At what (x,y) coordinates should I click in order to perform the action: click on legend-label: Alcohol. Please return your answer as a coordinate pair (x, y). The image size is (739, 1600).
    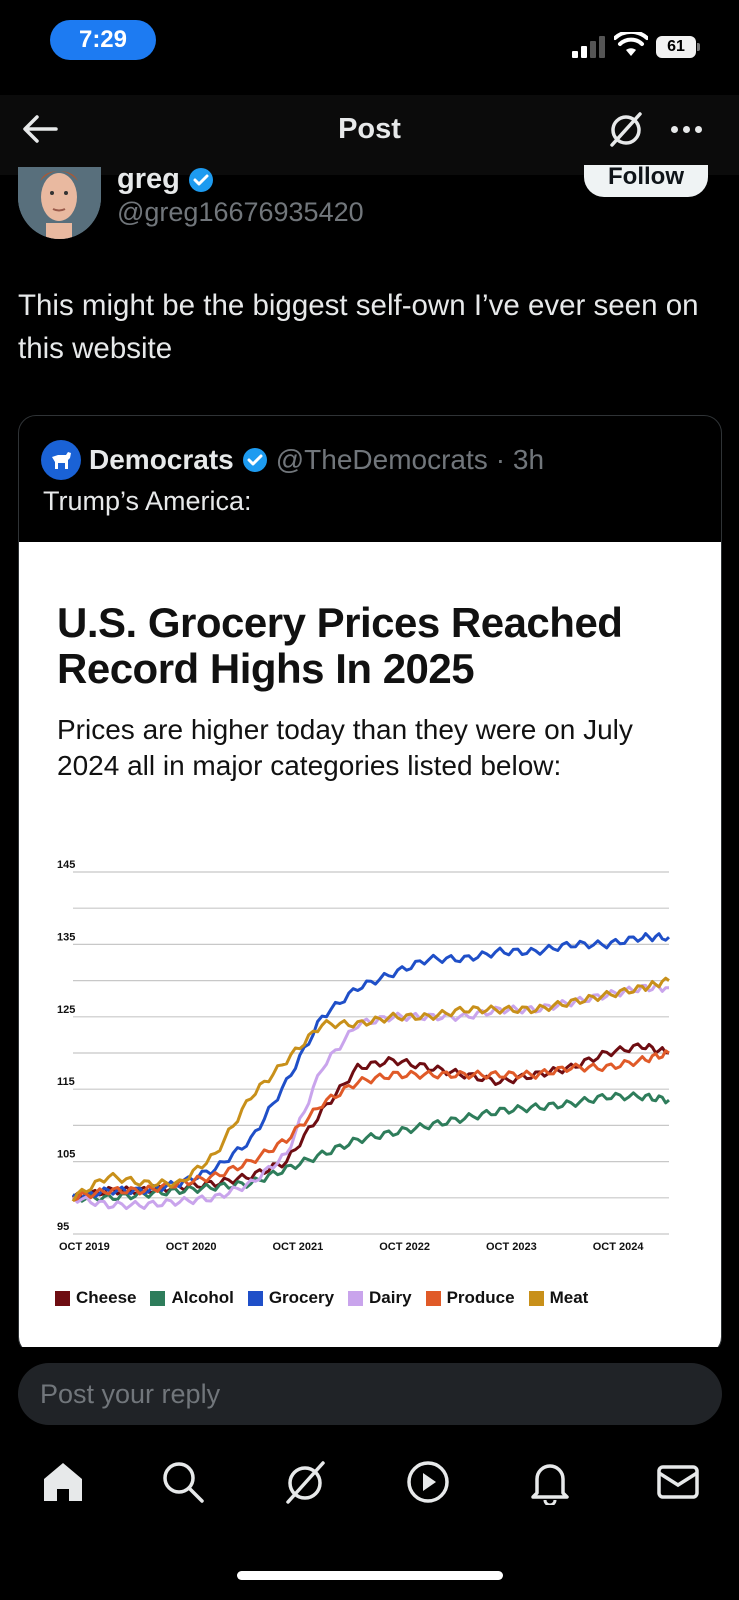
    Looking at the image, I should click on (202, 1297).